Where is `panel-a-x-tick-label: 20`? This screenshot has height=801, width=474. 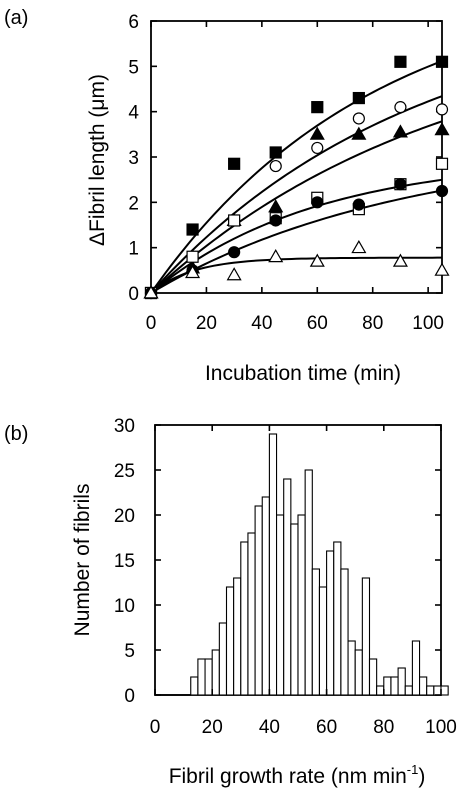
panel-a-x-tick-label: 20 is located at coordinates (206, 323).